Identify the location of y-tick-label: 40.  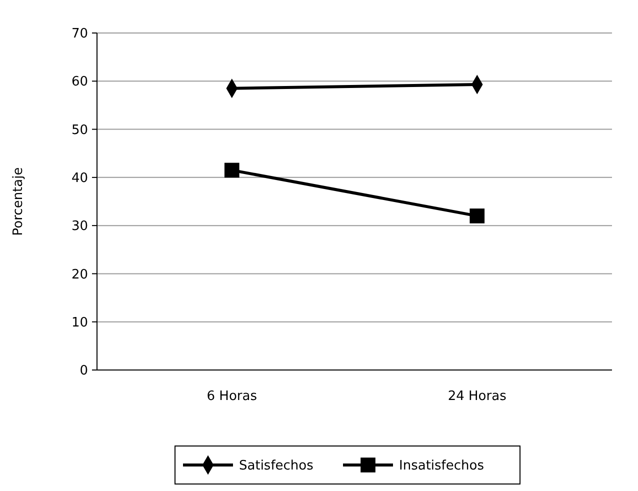
(79, 178).